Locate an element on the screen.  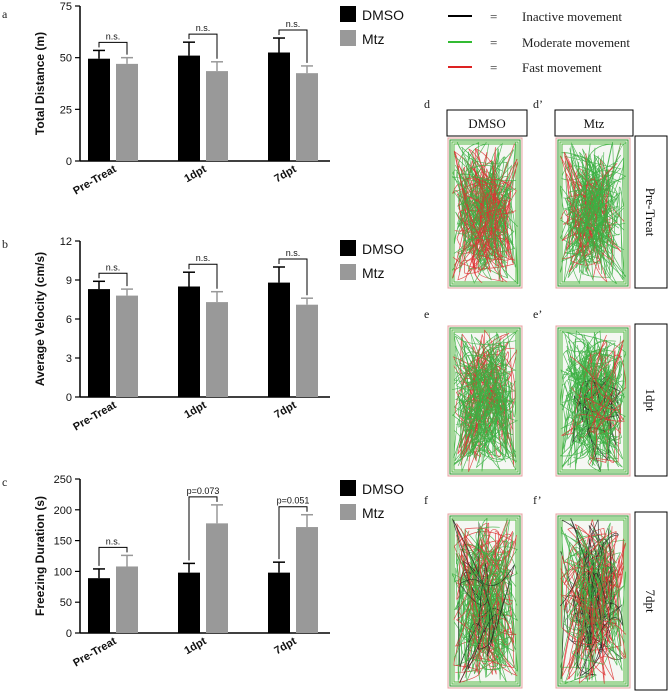
y-axis-label: Total Distance (m) is located at coordinates (40, 83).